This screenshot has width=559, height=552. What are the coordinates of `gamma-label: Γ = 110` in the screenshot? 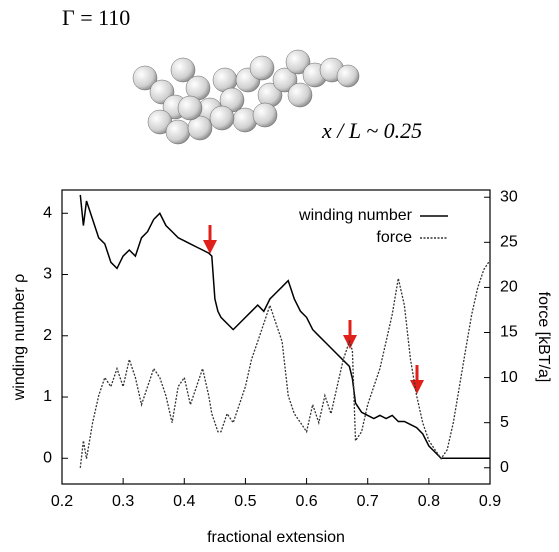 It's located at (96, 17).